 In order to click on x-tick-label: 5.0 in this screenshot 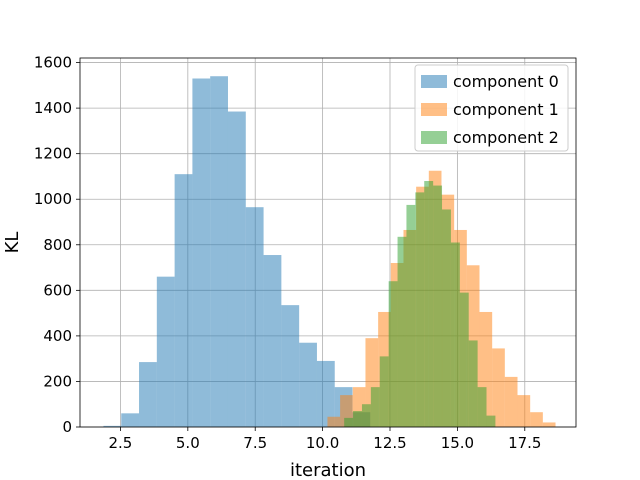, I will do `click(188, 443)`.